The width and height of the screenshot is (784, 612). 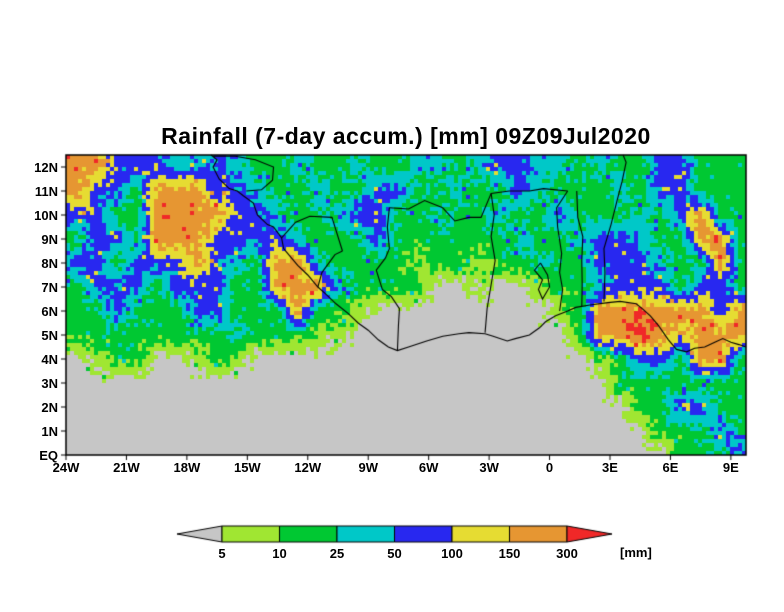 What do you see at coordinates (489, 467) in the screenshot?
I see `x-tick-label: 3W` at bounding box center [489, 467].